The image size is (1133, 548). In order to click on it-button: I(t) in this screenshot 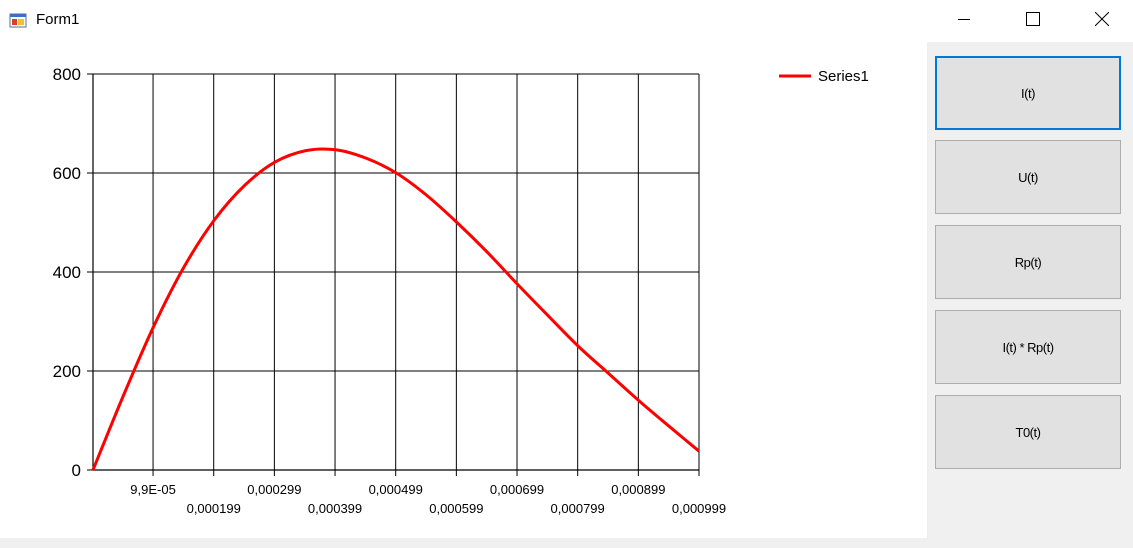, I will do `click(1028, 93)`.